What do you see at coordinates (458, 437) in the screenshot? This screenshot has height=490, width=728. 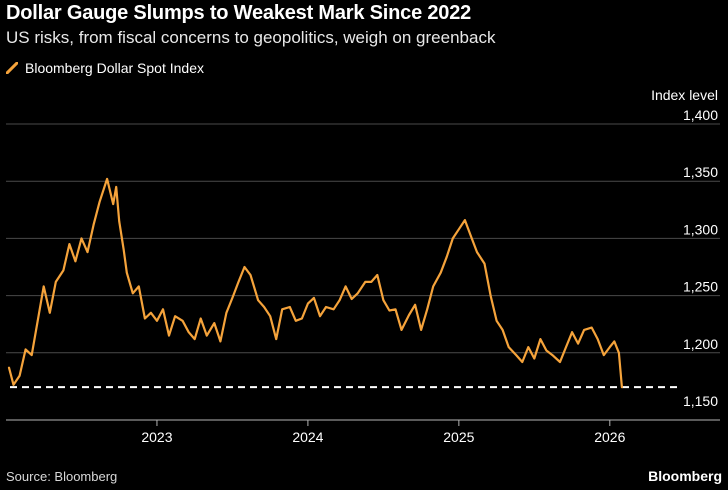 I see `x-tick-label: 2025` at bounding box center [458, 437].